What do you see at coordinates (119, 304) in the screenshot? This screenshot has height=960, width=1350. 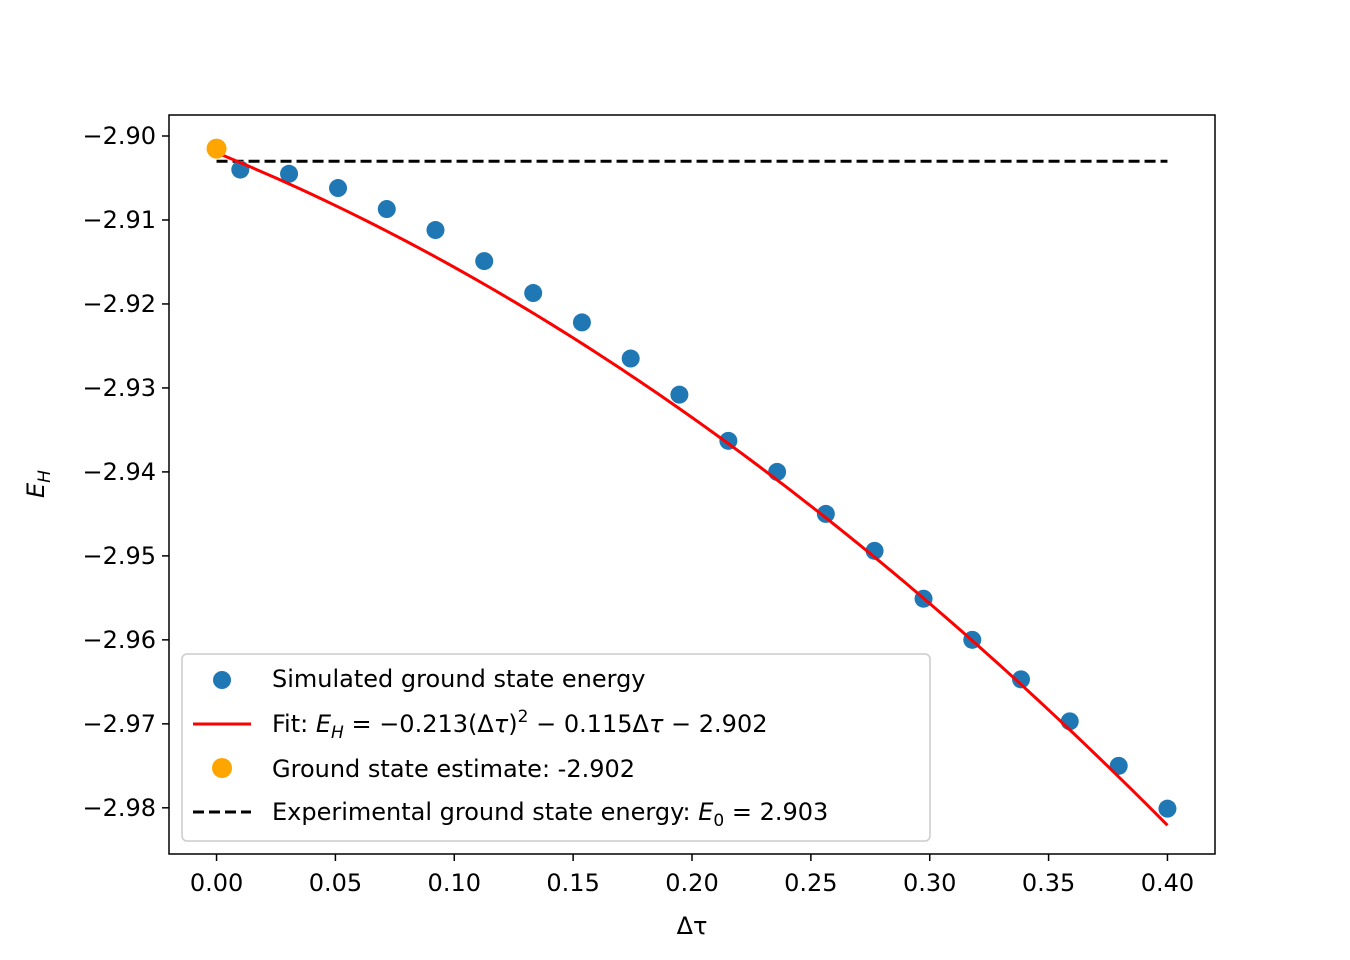 I see `y-tick-label: −2.92` at bounding box center [119, 304].